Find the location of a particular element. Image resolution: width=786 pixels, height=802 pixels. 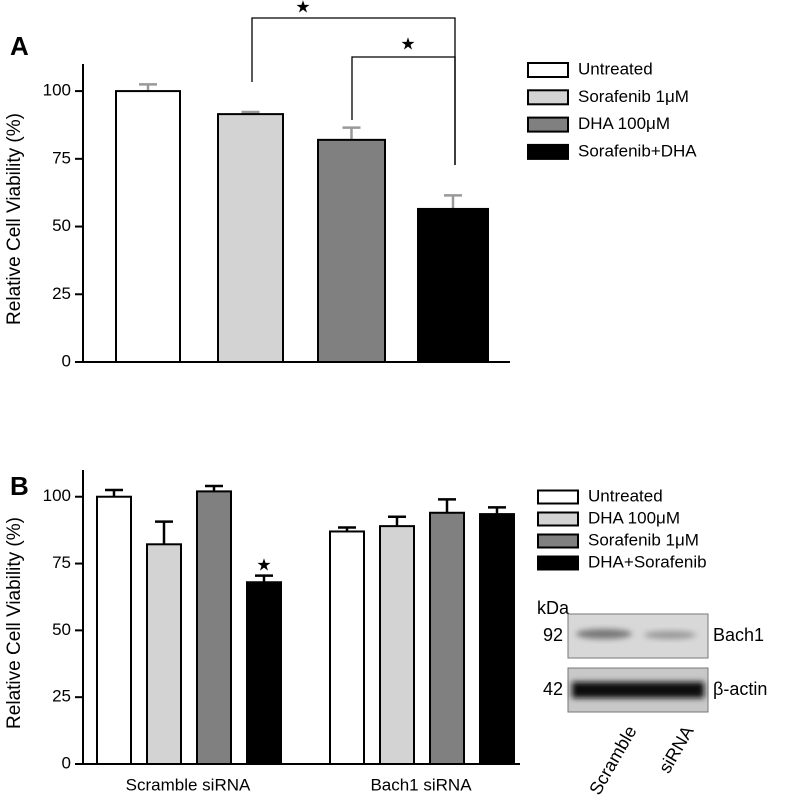

western-blot: kDa 92 42 Bach1 β-actin Scramble siRNA is located at coordinates (652, 698).